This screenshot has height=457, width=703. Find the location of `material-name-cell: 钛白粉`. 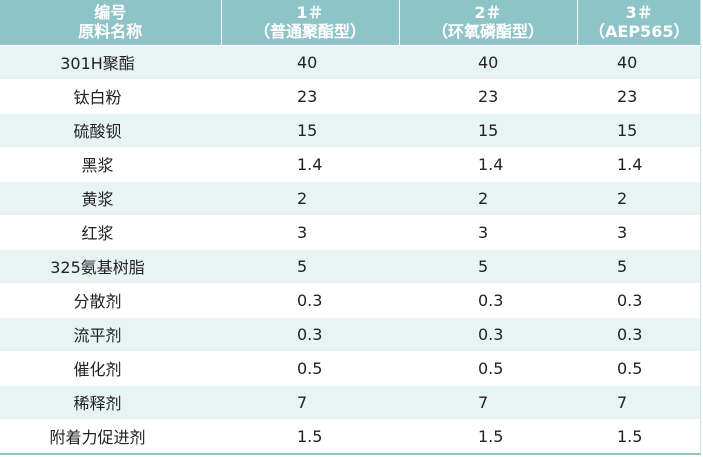

material-name-cell: 钛白粉 is located at coordinates (110, 96).